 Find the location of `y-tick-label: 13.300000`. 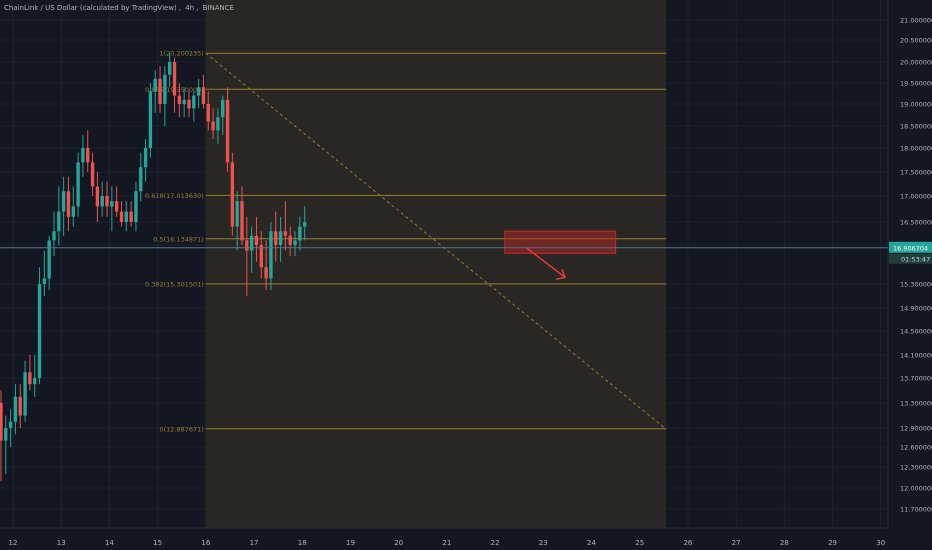

y-tick-label: 13.300000 is located at coordinates (916, 404).